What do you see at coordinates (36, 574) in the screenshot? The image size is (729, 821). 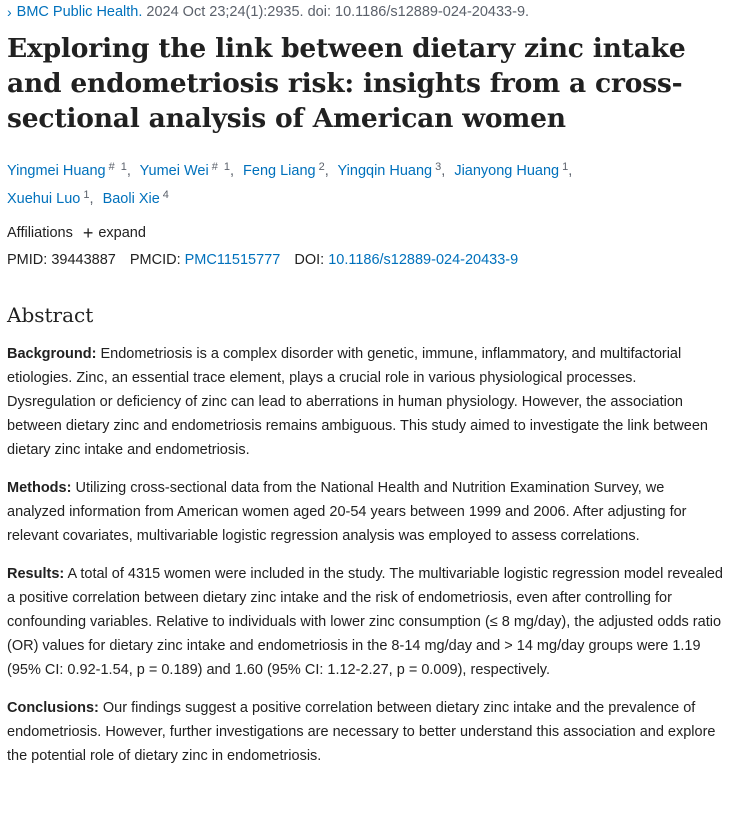 I see `section-label: Results:` at bounding box center [36, 574].